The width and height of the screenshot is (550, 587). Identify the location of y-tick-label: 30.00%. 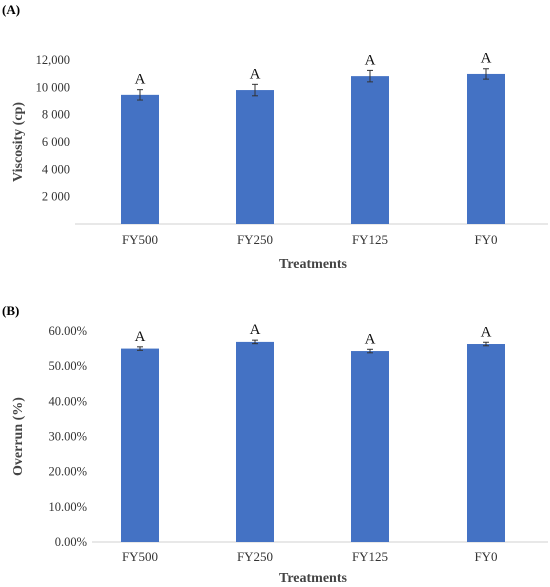
(67, 437).